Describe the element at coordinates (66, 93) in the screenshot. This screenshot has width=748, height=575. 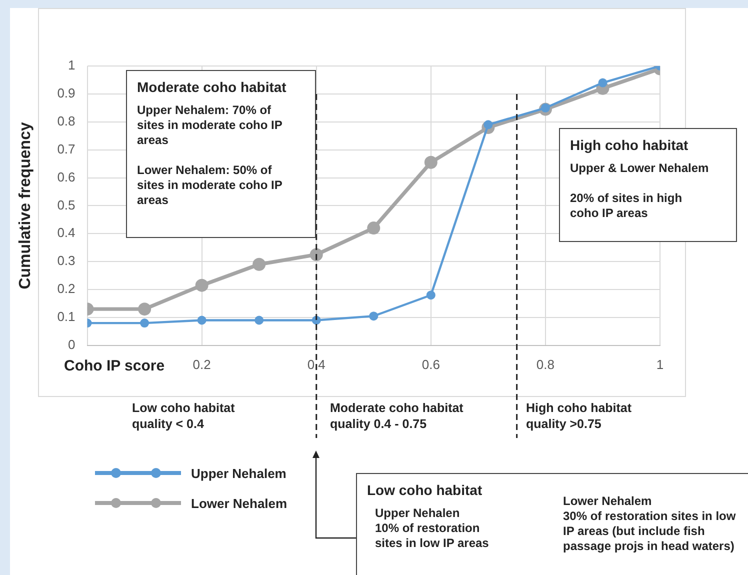
I see `y-tick-label: 0.9` at that location.